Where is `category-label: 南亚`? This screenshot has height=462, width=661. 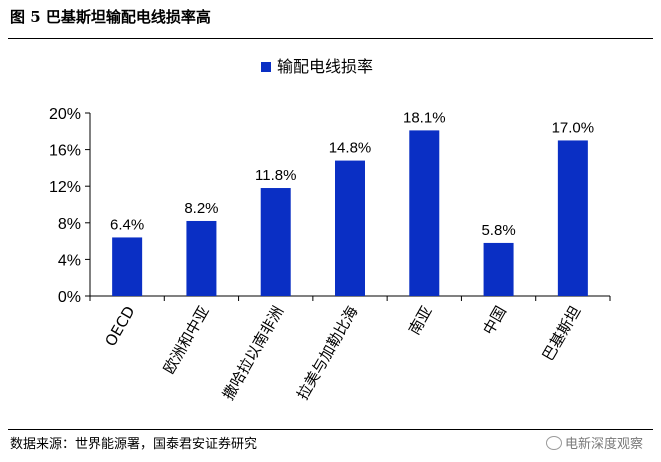
category-label: 南亚 is located at coordinates (420, 320).